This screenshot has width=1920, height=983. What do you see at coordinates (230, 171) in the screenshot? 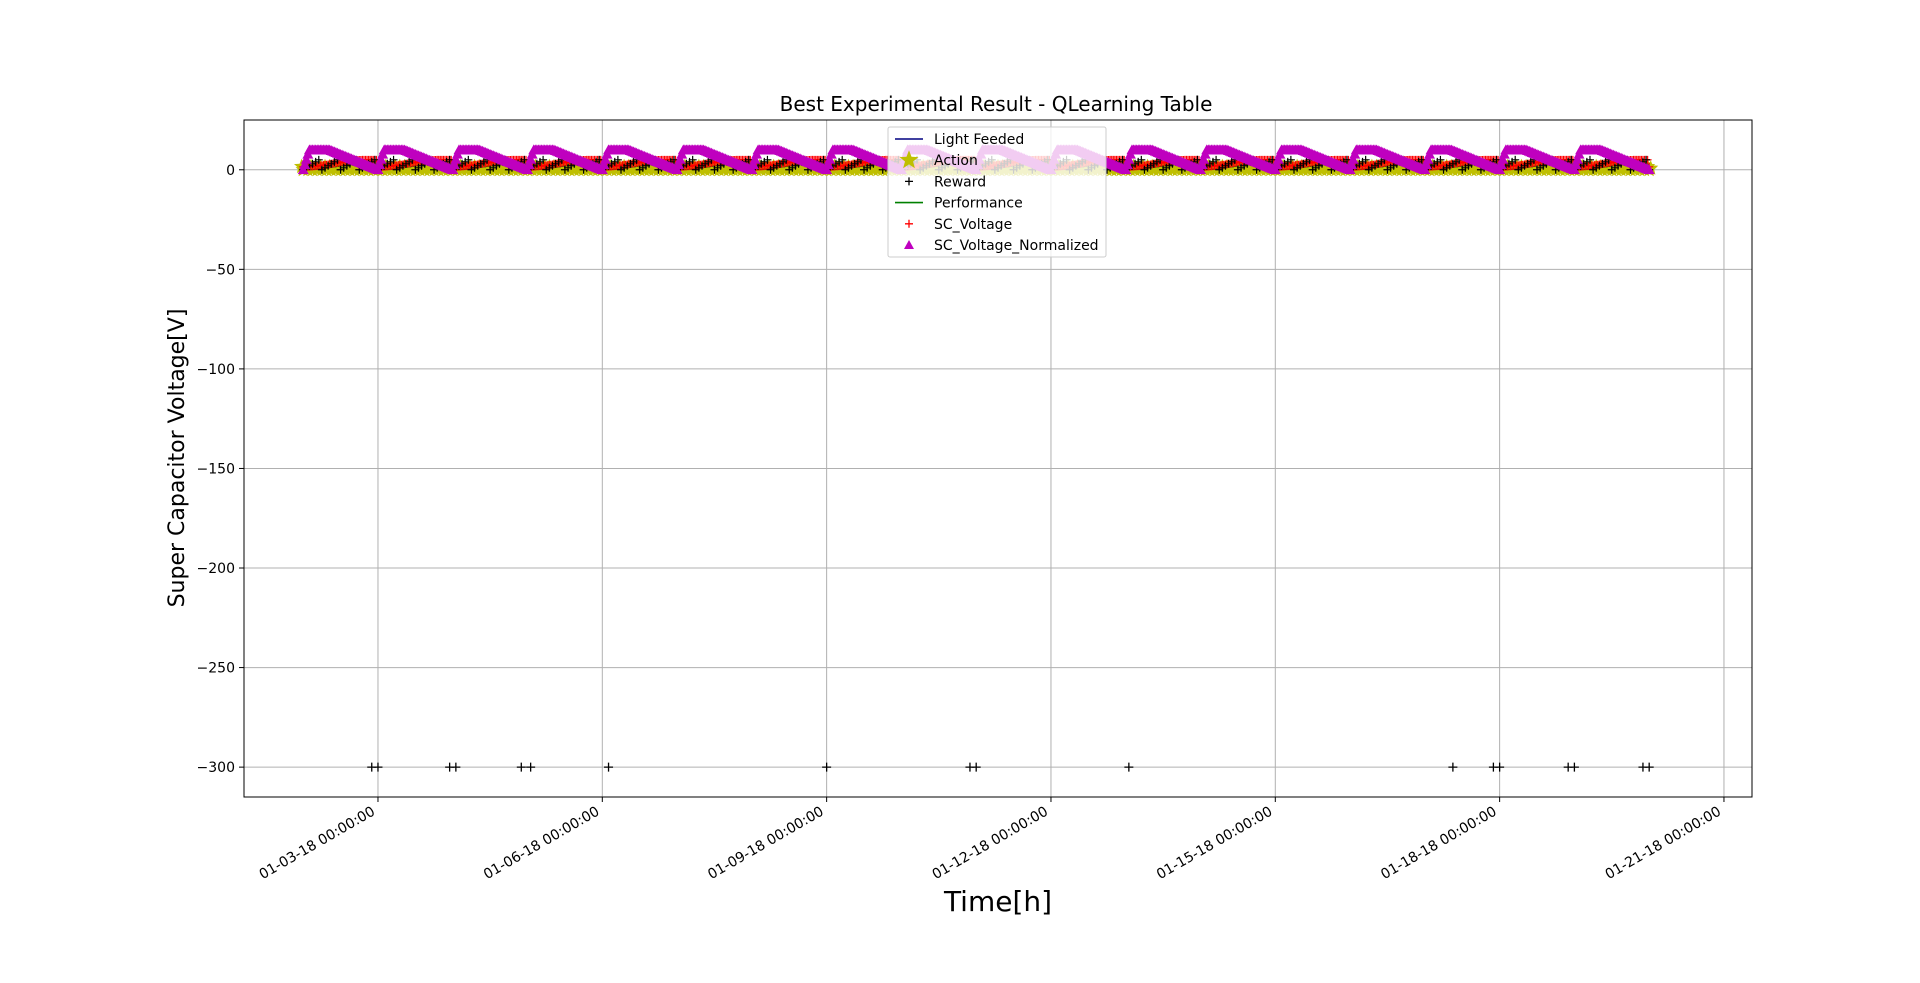
I see `y-tick-label: 0` at bounding box center [230, 171].